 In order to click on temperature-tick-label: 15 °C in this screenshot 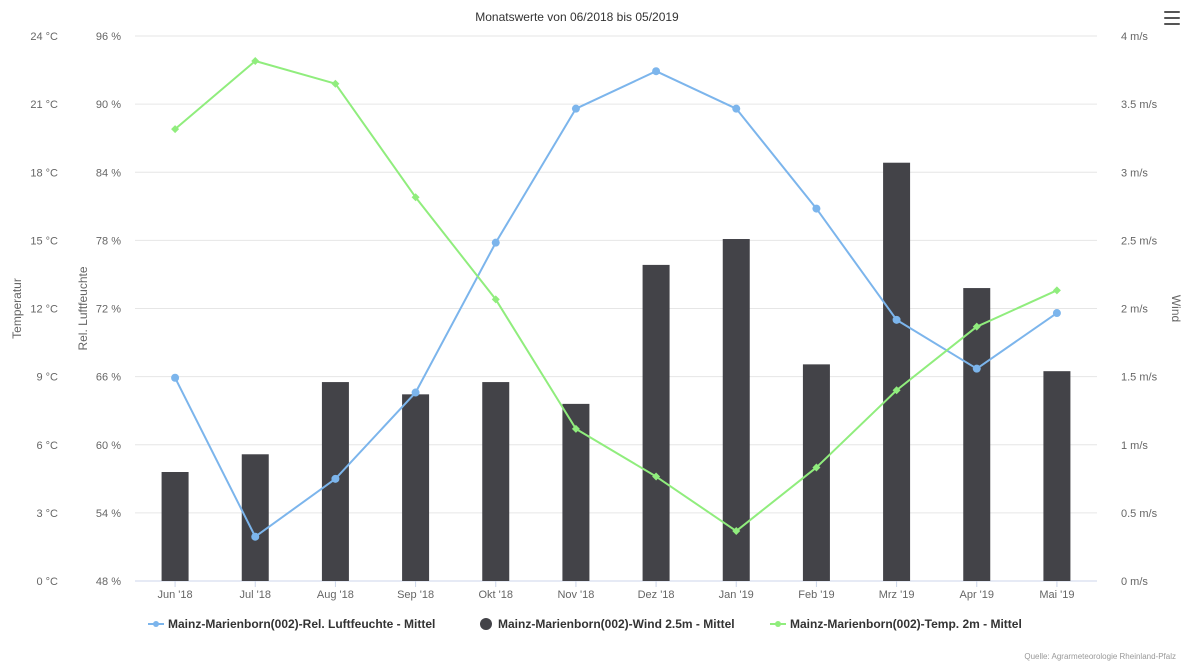, I will do `click(44, 241)`.